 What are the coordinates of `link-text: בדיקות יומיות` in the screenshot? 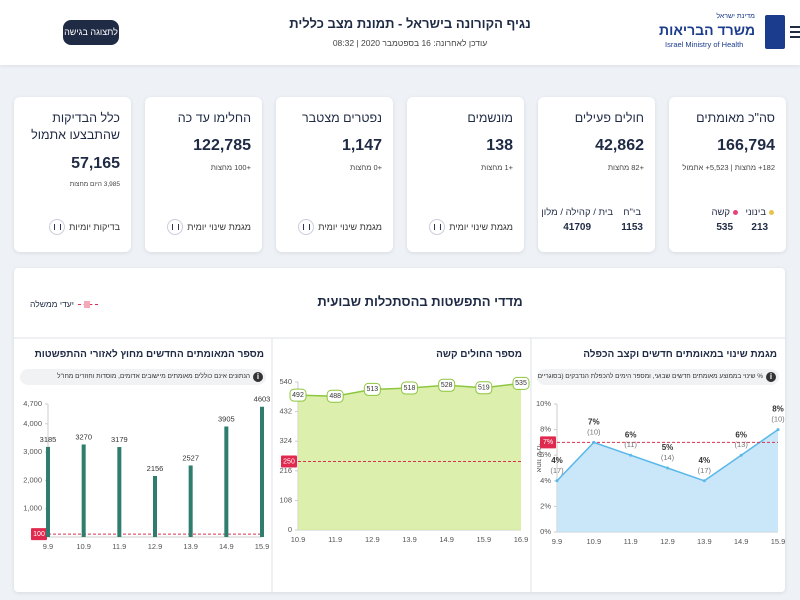 It's located at (94, 227).